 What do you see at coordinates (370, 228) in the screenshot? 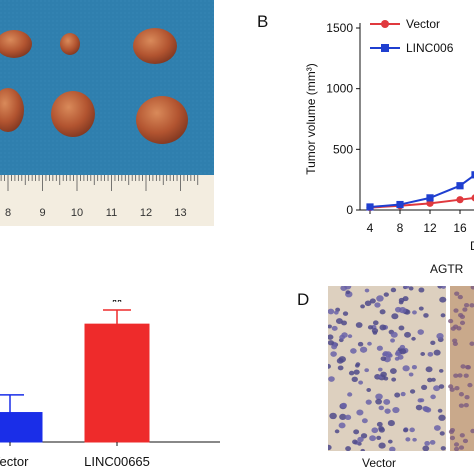
I see `x-tick-label: 4` at bounding box center [370, 228].